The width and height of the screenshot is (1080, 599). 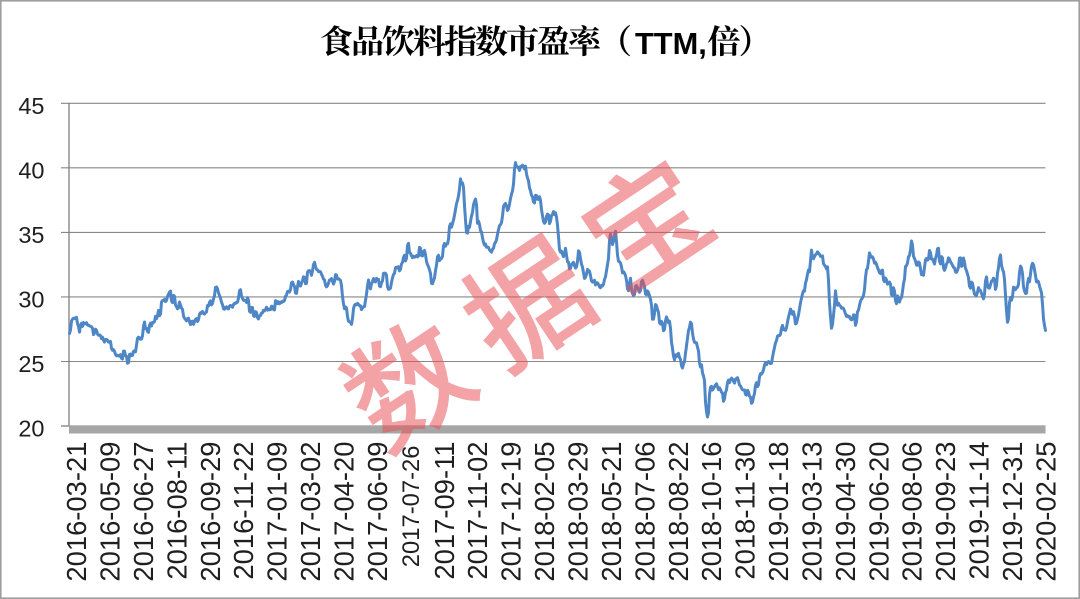 What do you see at coordinates (912, 512) in the screenshot?
I see `svg-text: 2019-08-06` at bounding box center [912, 512].